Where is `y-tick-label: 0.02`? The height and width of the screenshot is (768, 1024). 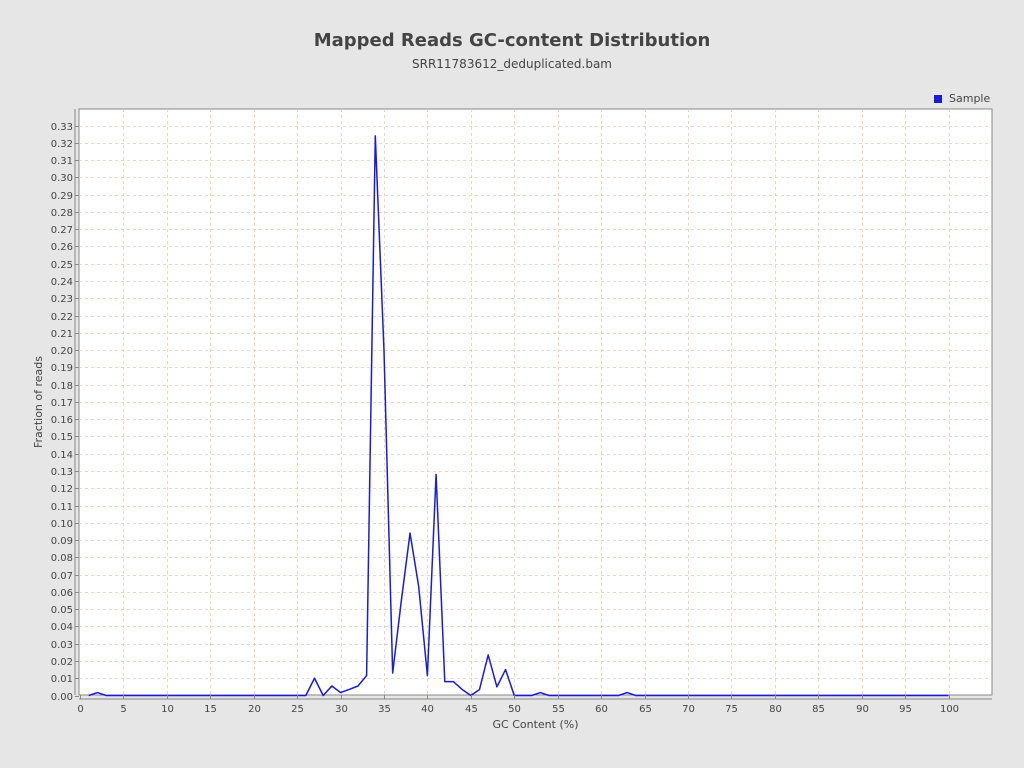 y-tick-label: 0.02 is located at coordinates (62, 662).